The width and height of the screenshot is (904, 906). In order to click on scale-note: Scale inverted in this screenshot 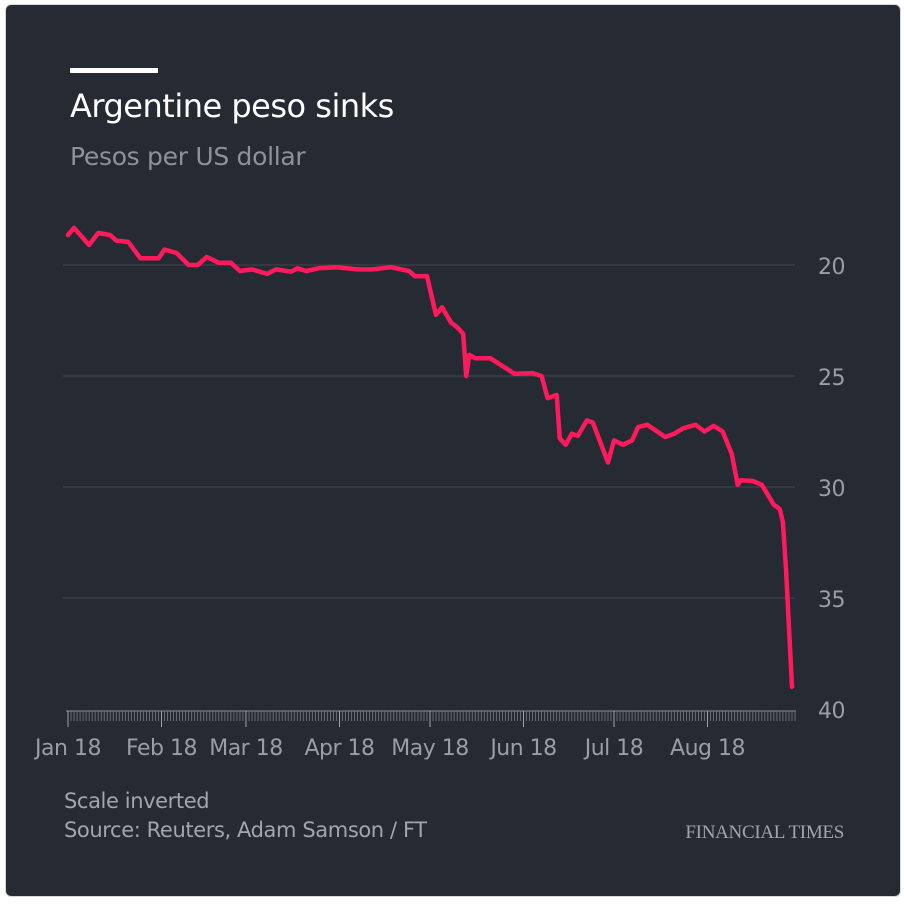, I will do `click(137, 801)`.